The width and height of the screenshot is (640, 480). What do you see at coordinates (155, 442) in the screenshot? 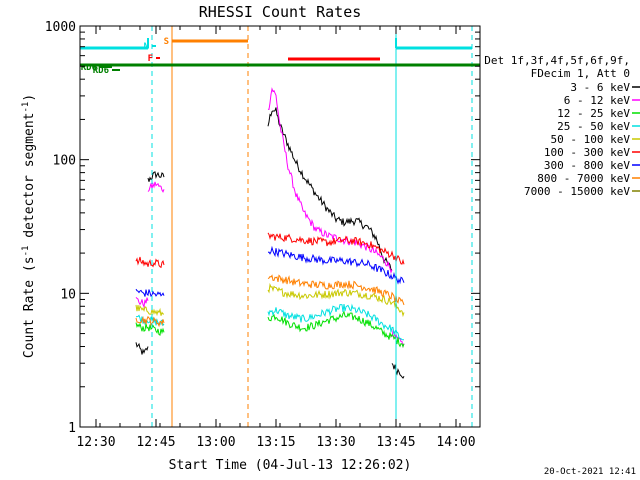
I see `x-tick-label-2: 12:45` at bounding box center [155, 442].